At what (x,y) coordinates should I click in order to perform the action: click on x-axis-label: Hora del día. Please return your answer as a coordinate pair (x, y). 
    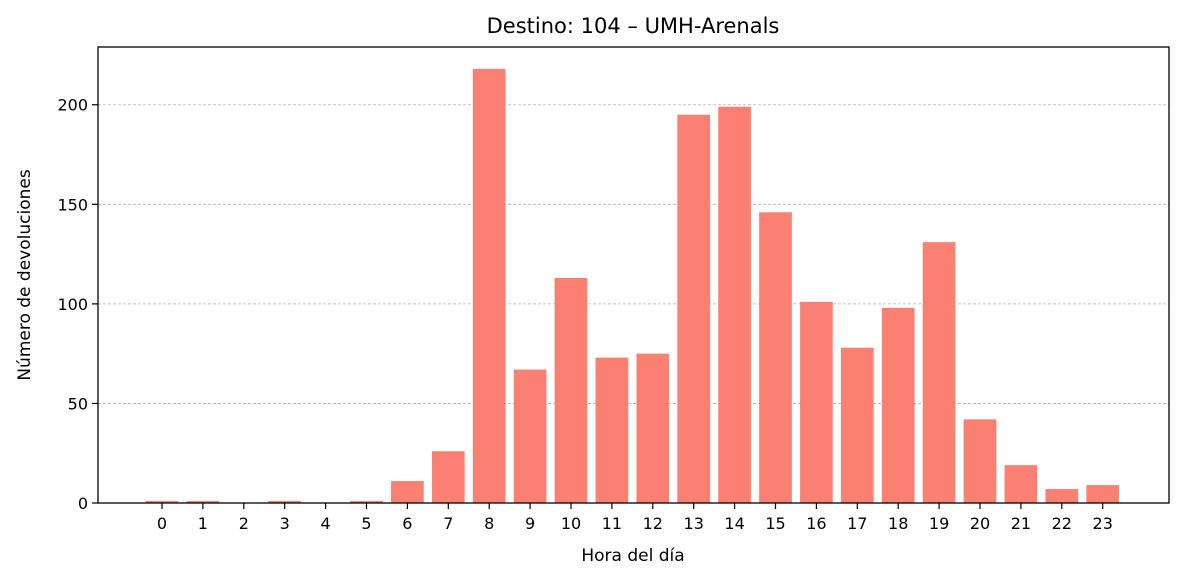
    Looking at the image, I should click on (632, 556).